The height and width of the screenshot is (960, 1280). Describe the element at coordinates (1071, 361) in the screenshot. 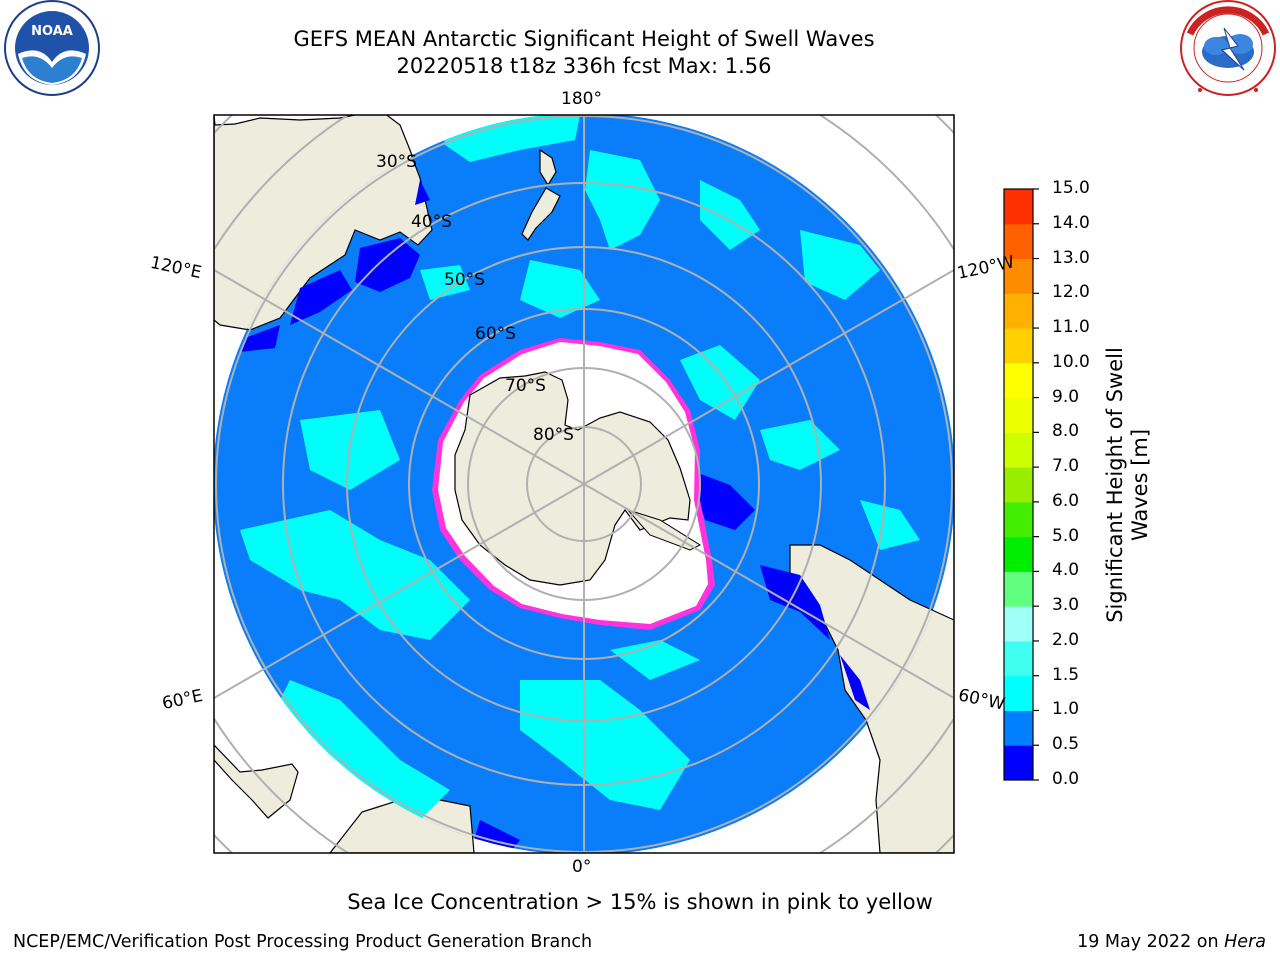

I see `colorbar-tick-label: 10.0` at that location.